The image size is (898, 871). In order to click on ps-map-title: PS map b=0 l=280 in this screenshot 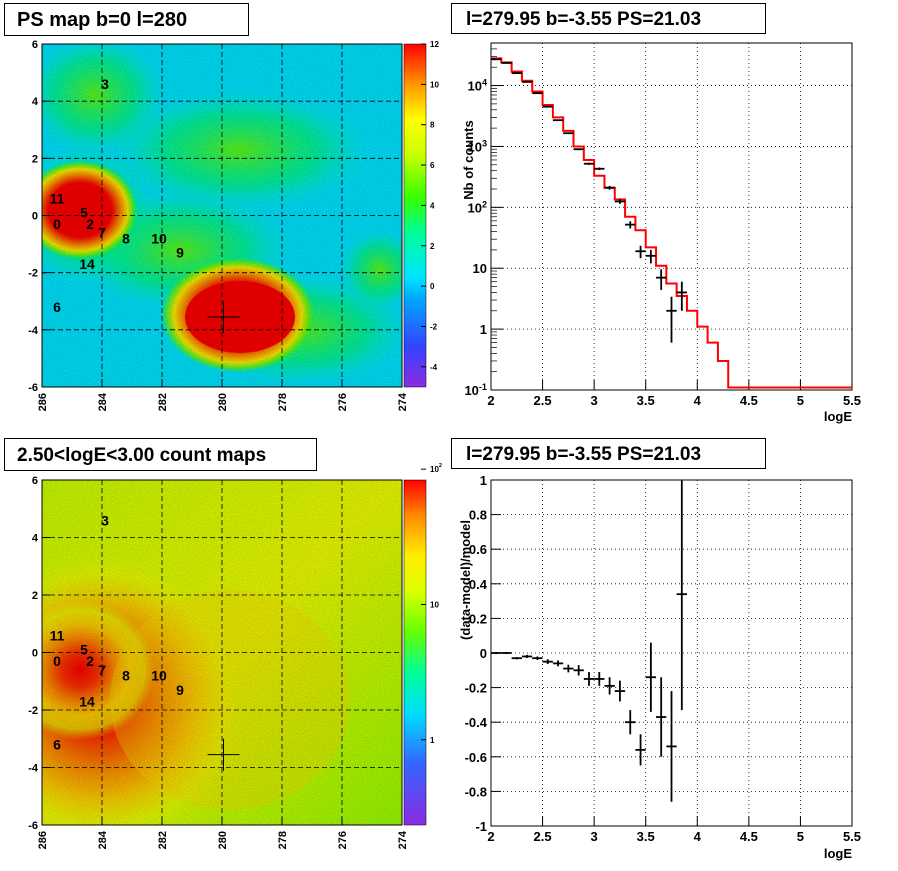, I will do `click(126, 19)`.